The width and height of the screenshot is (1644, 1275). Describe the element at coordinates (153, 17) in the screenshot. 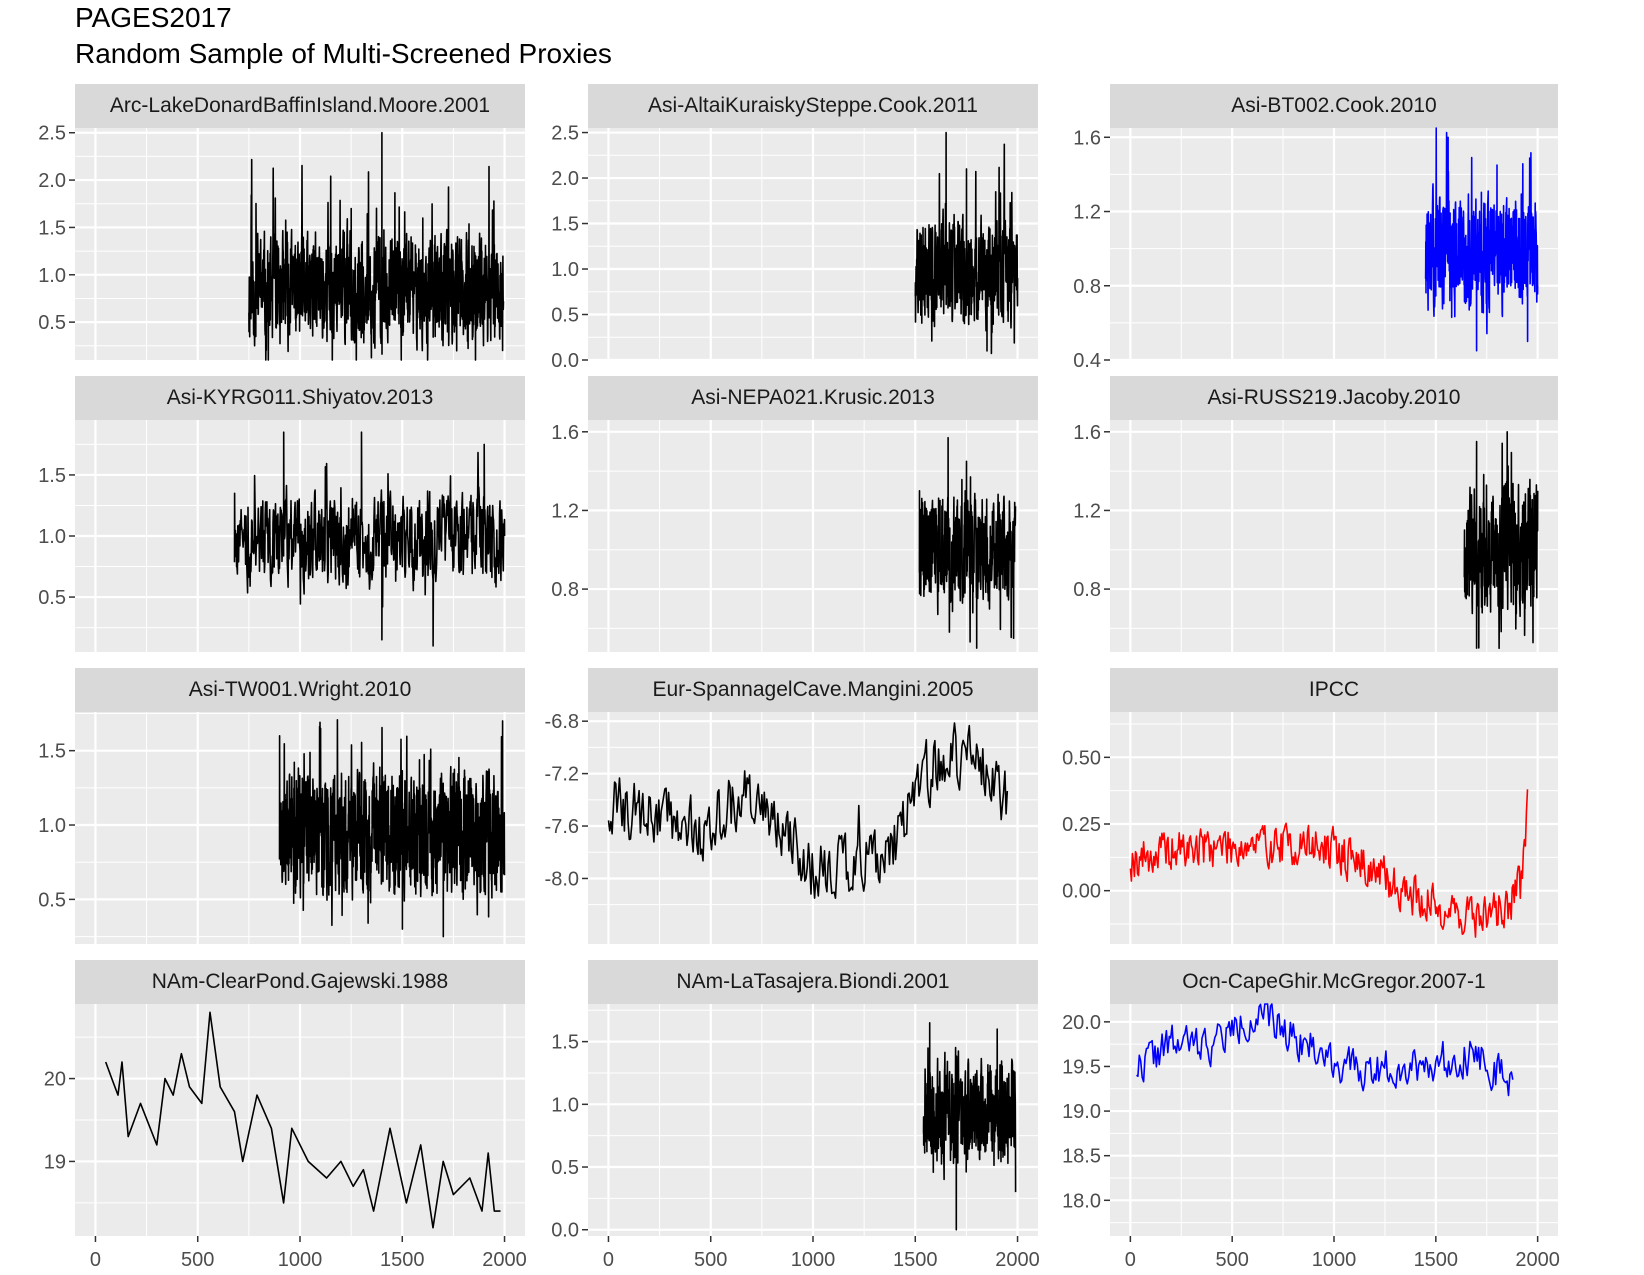

I see `chart-title: PAGES2017` at that location.